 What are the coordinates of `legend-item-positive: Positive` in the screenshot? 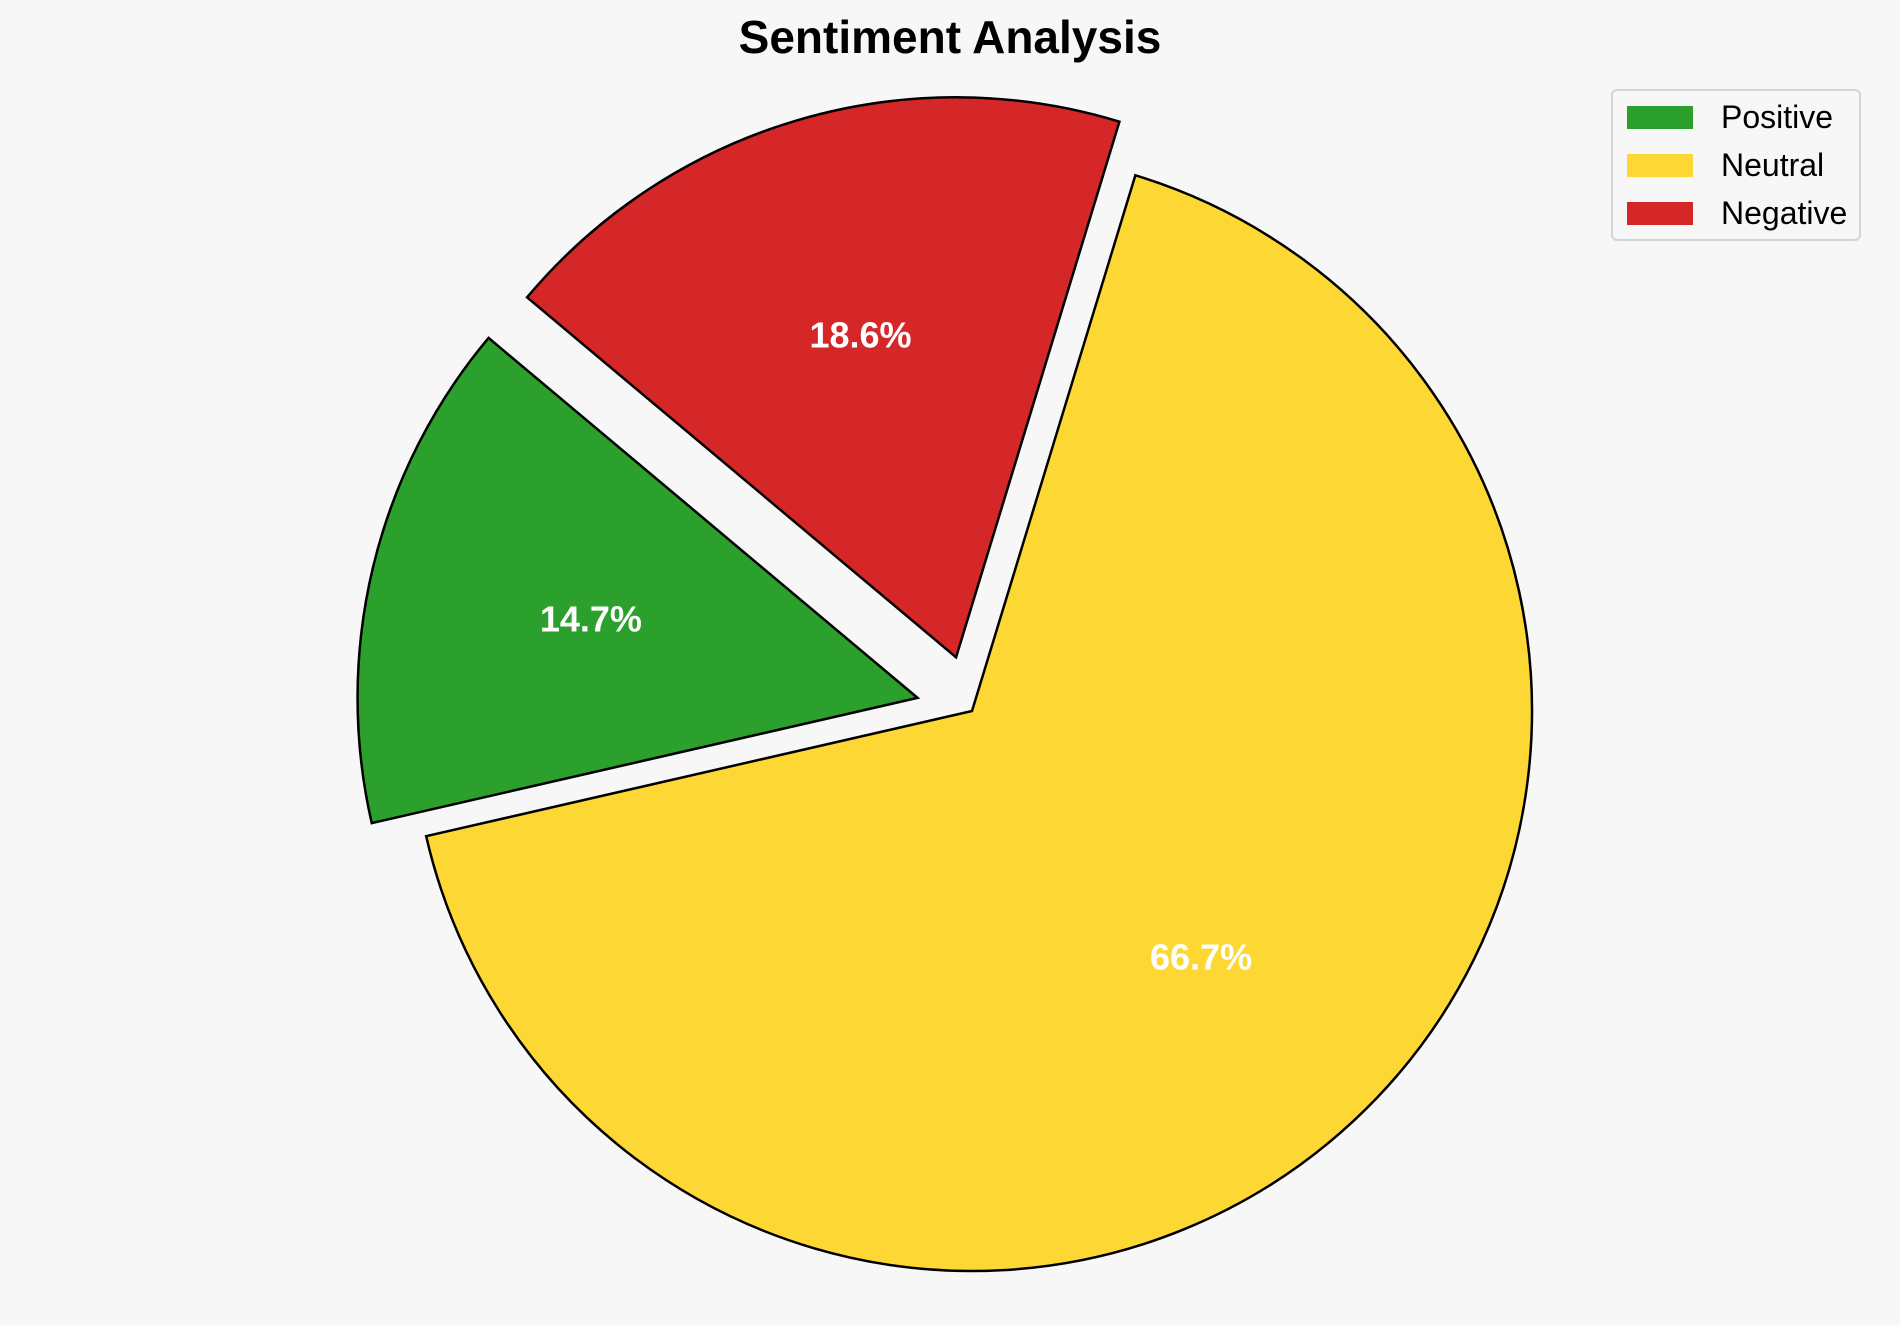 It's located at (1730, 117).